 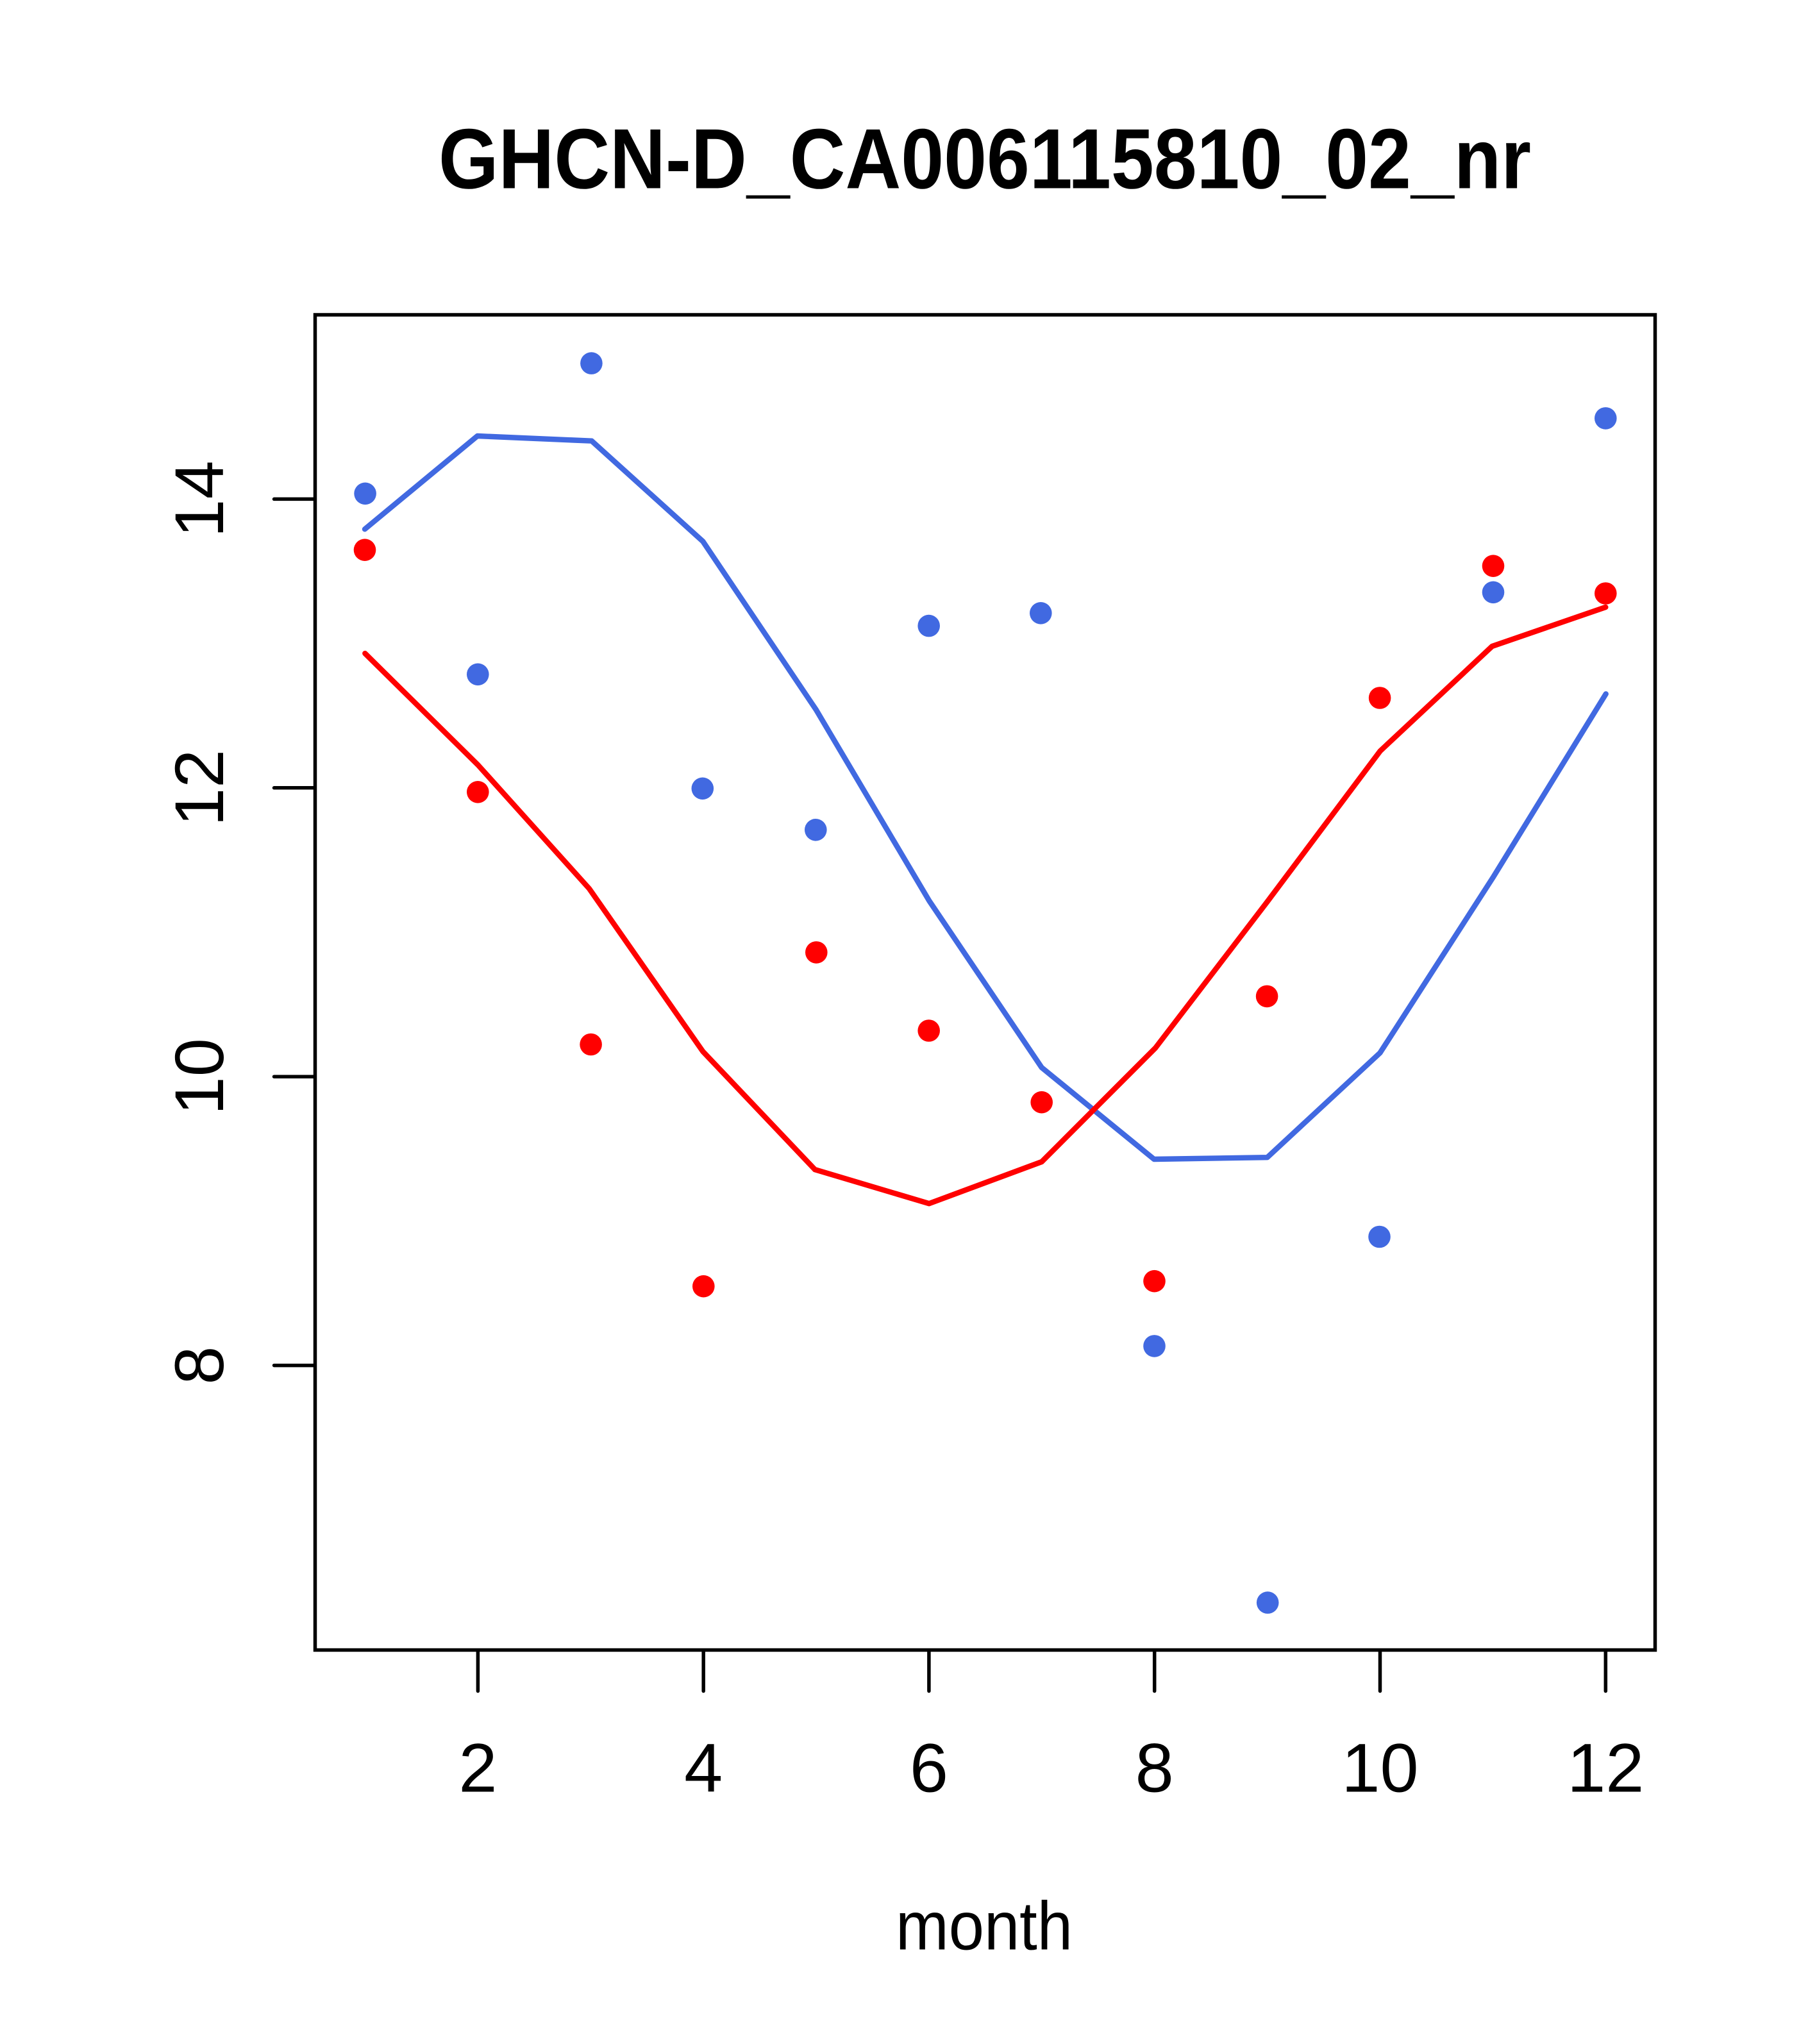 I want to click on svg-text: 6, so click(x=929, y=1768).